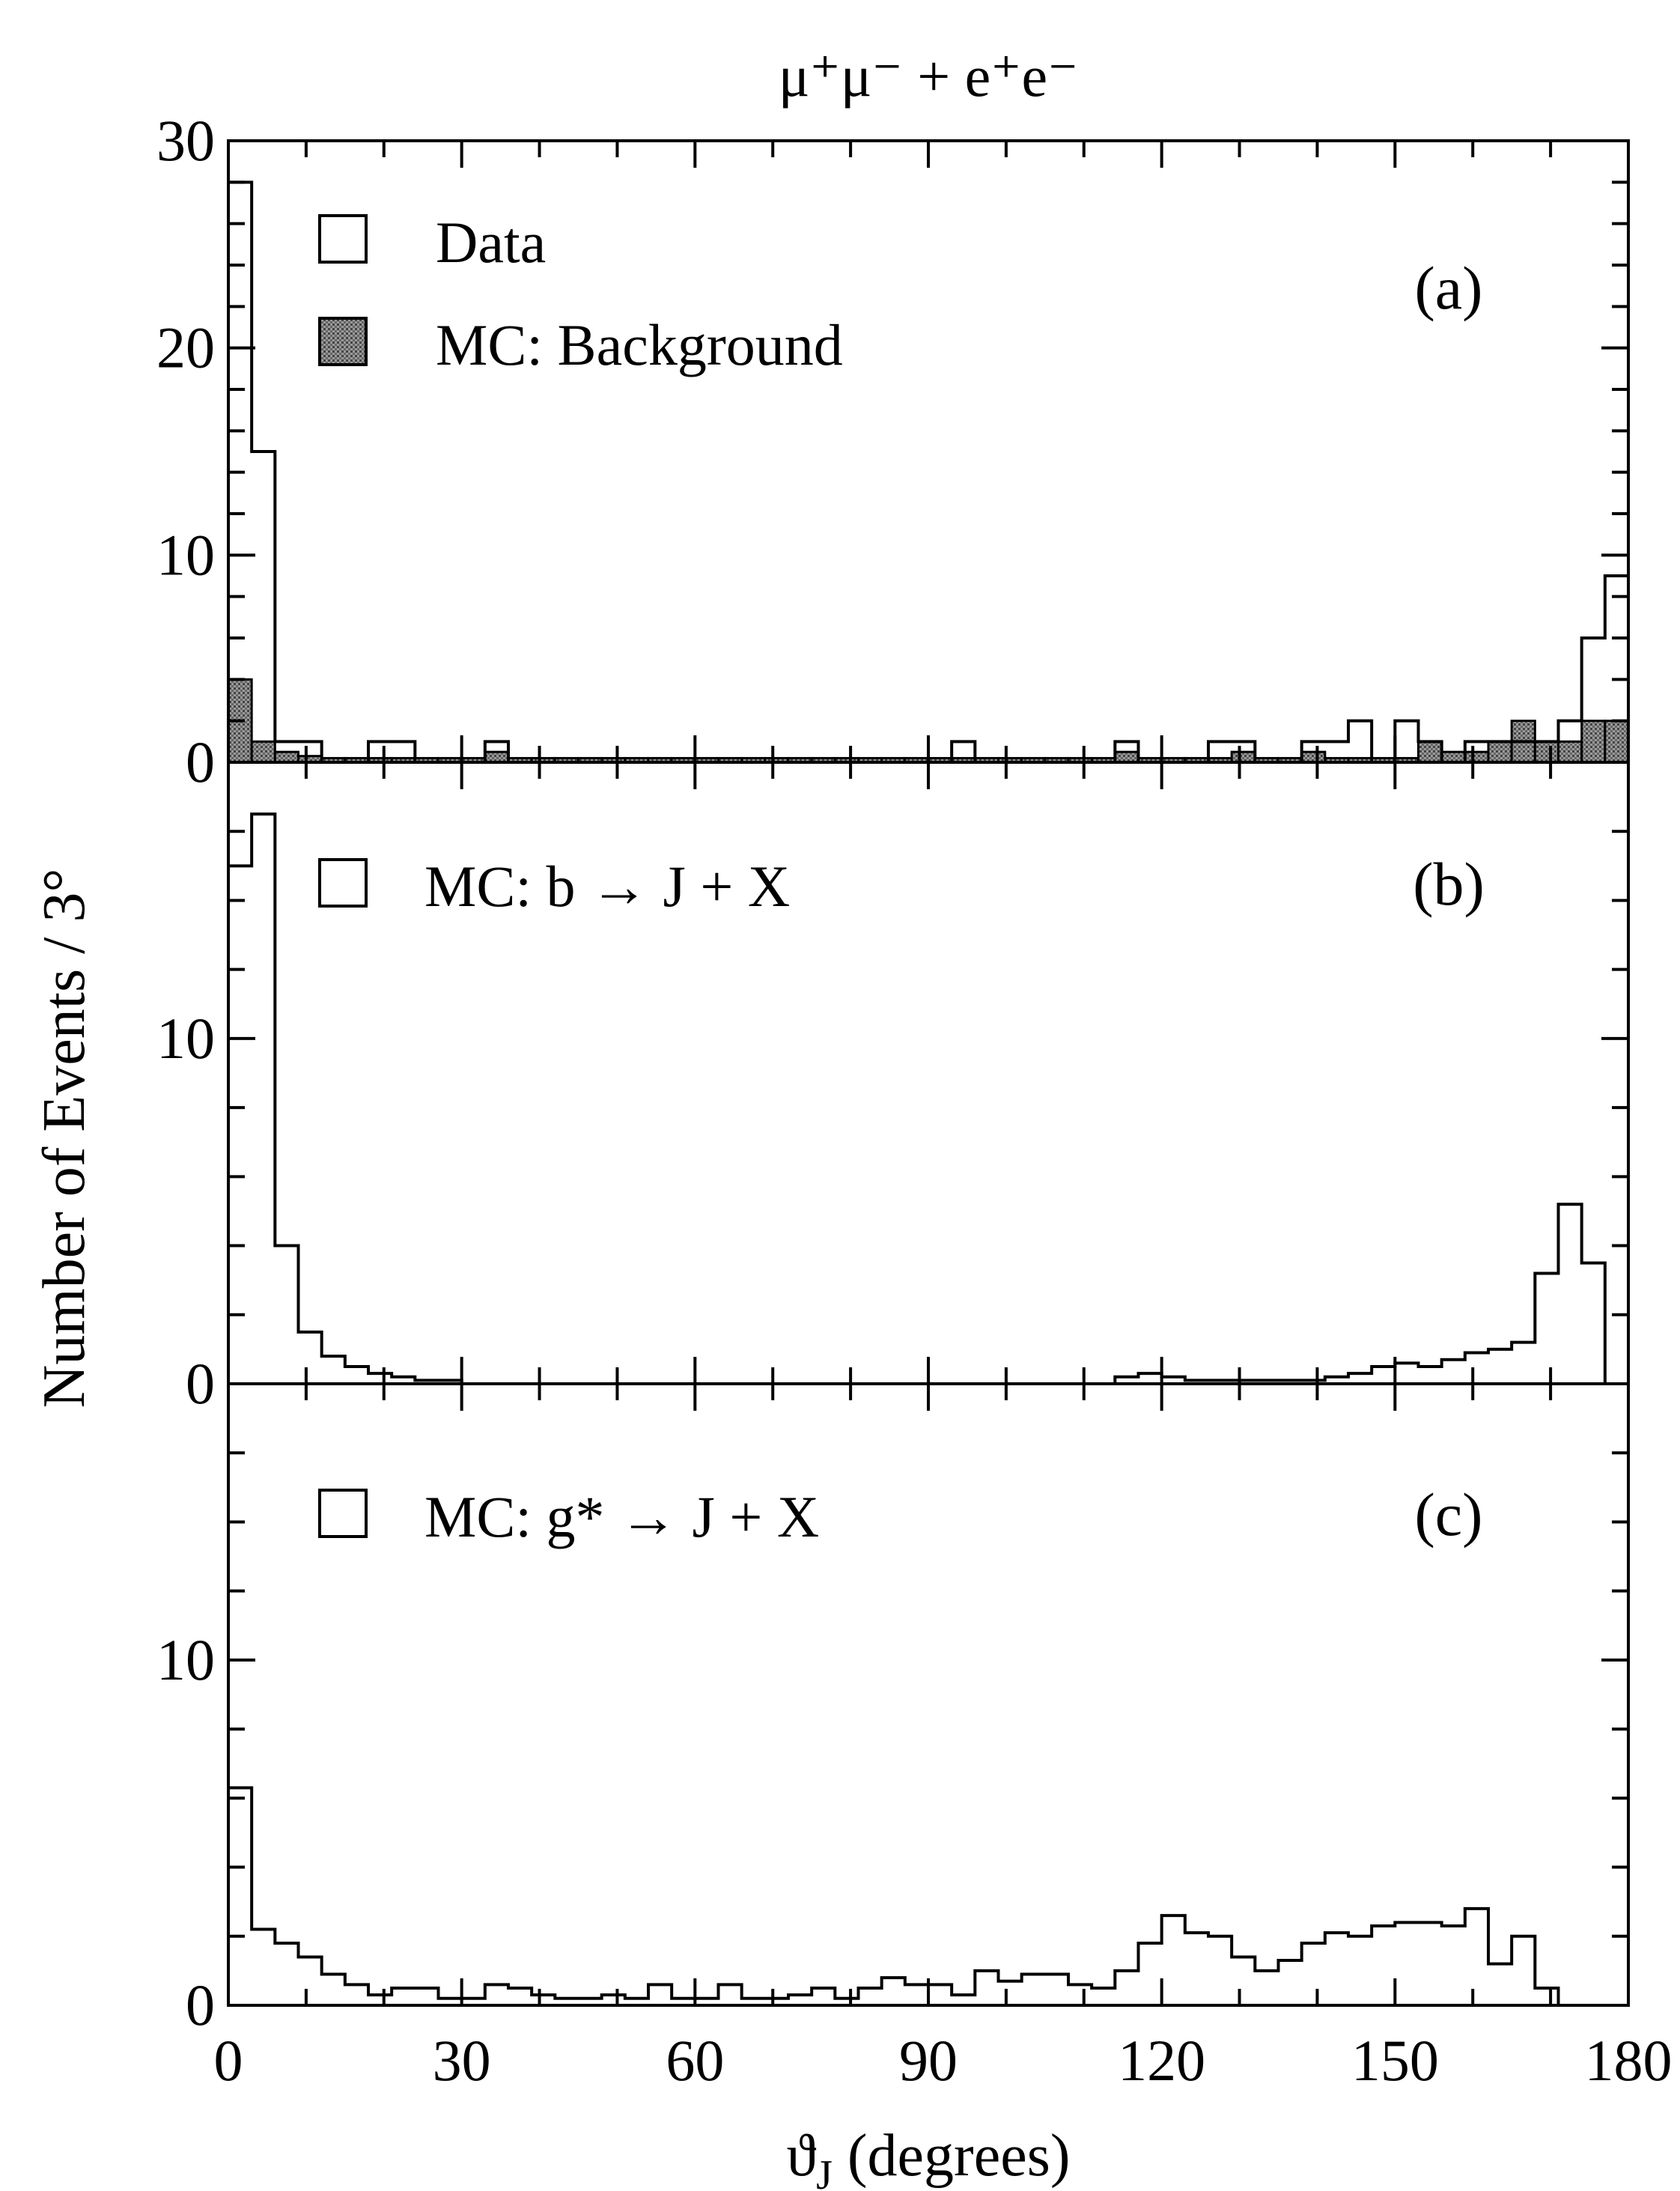  I want to click on x-tick-label: 120, so click(1161, 2060).